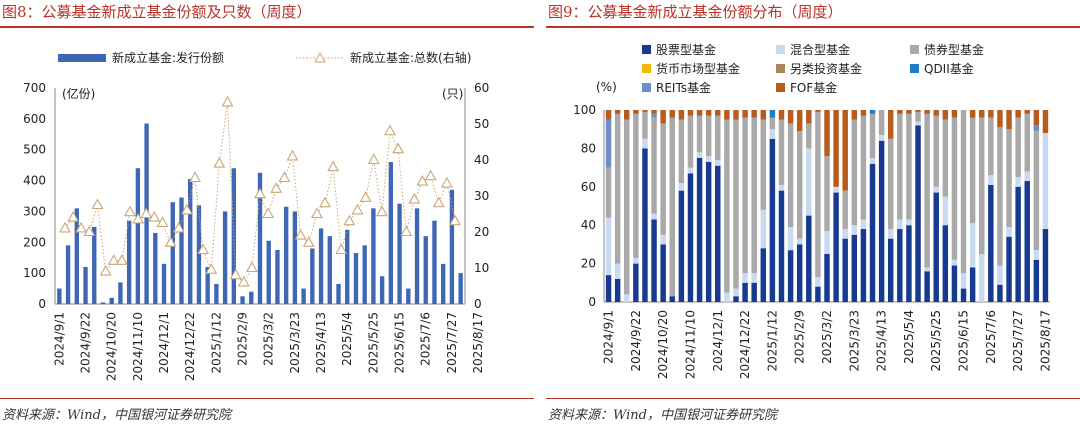  Describe the element at coordinates (813, 87) in the screenshot. I see `legend-label: FOF基金` at that location.